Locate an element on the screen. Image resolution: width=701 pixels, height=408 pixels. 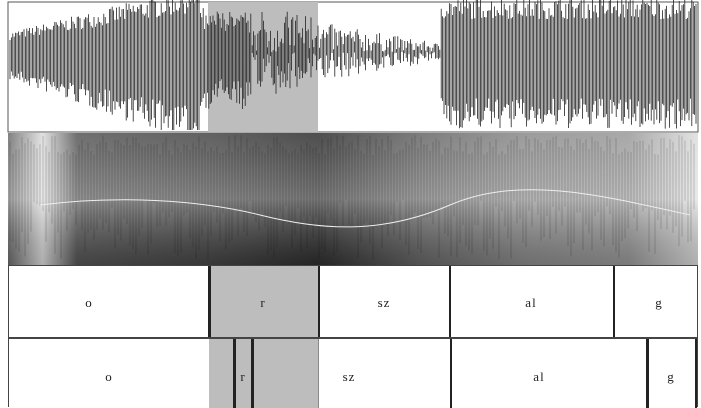
tier-1-selection is located at coordinates (264, 301).